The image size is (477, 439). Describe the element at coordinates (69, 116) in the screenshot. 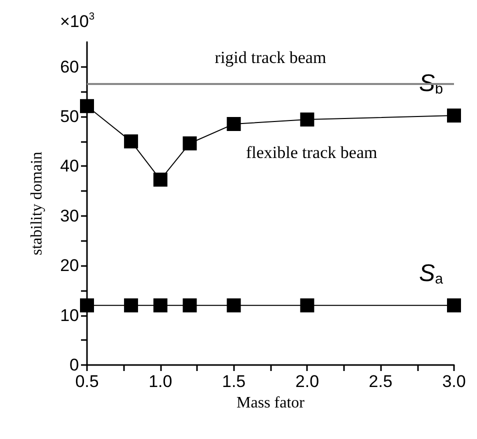

I see `y-tick-label: 50` at that location.